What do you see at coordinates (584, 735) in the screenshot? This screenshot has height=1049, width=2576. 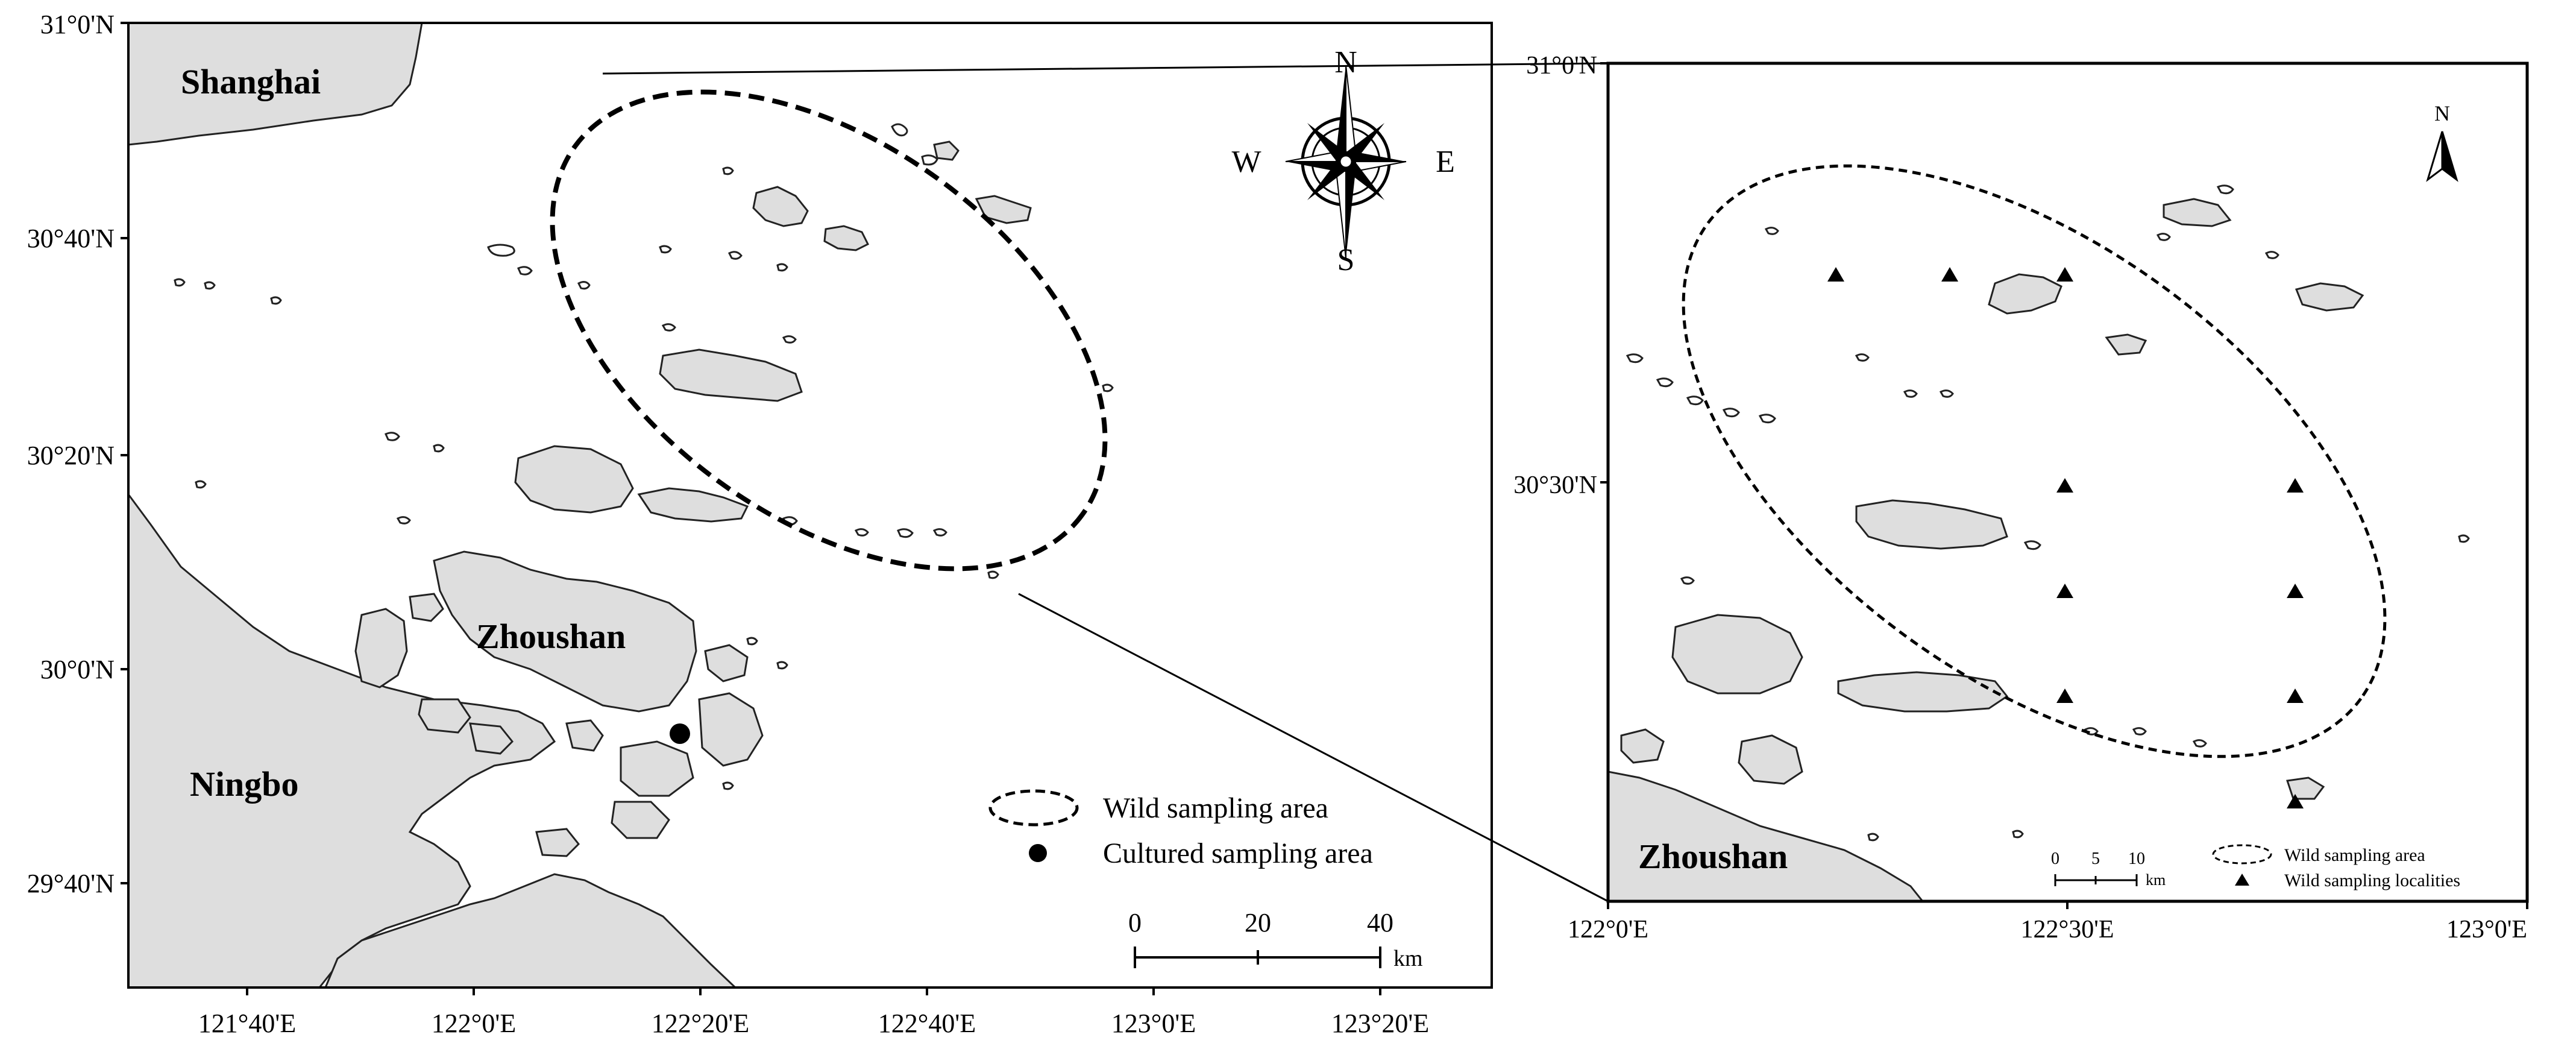 I see `island-f` at bounding box center [584, 735].